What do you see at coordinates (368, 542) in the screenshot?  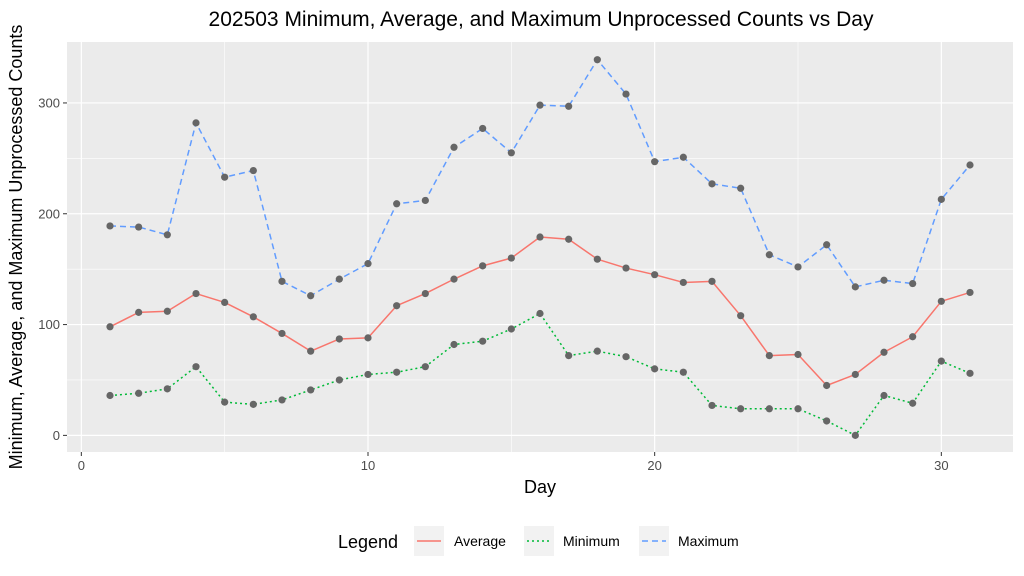 I see `legend-title: Legend` at bounding box center [368, 542].